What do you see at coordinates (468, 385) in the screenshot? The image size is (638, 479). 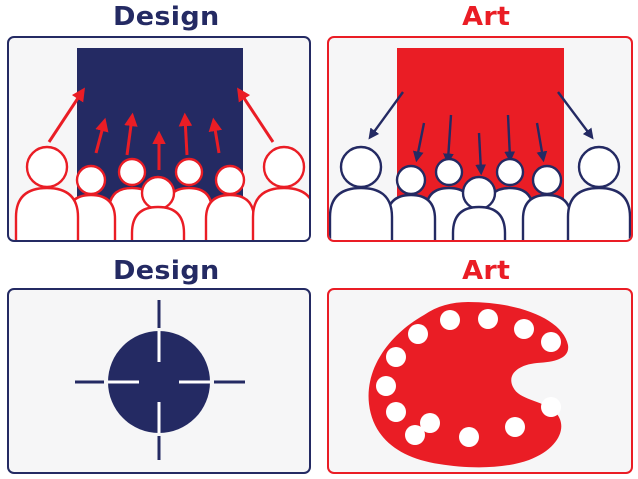 I see `paint-palette-icon` at bounding box center [468, 385].